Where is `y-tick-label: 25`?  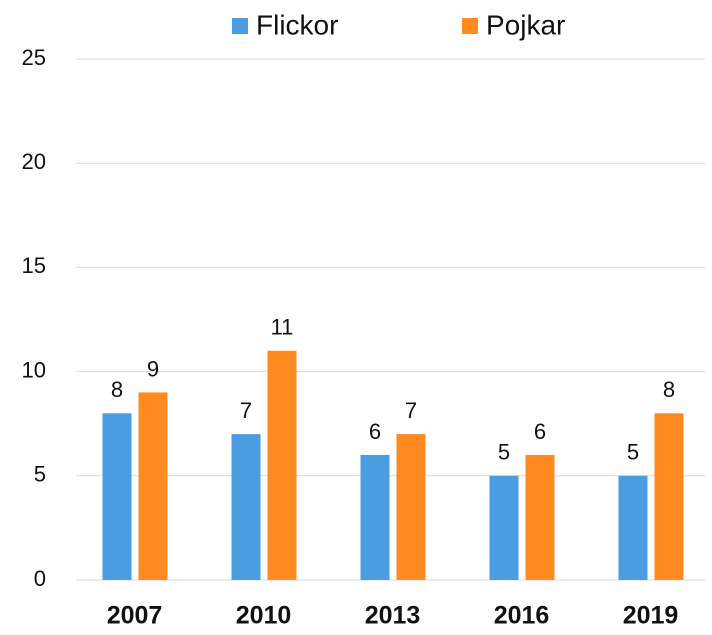
y-tick-label: 25 is located at coordinates (34, 57).